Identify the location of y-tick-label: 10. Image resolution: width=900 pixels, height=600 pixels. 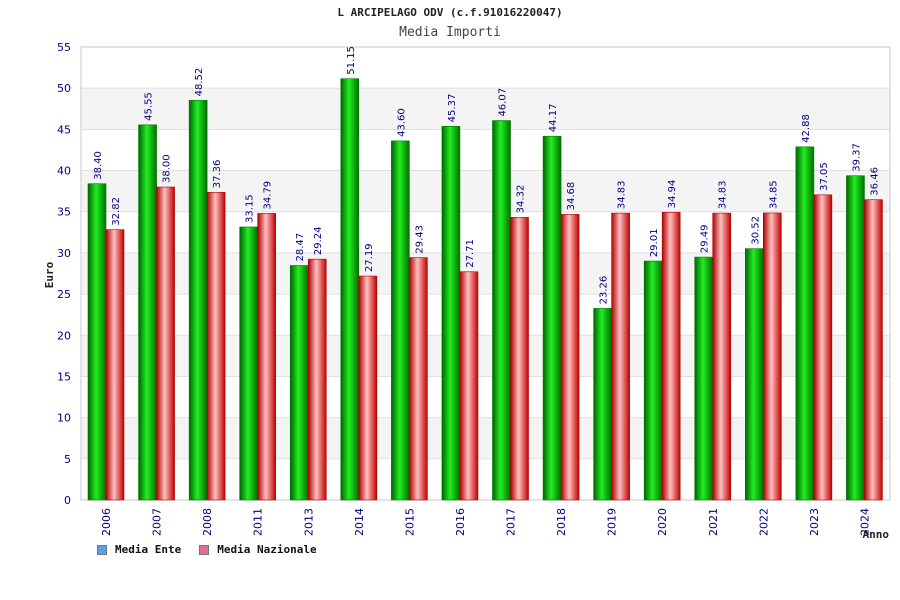
(64, 418).